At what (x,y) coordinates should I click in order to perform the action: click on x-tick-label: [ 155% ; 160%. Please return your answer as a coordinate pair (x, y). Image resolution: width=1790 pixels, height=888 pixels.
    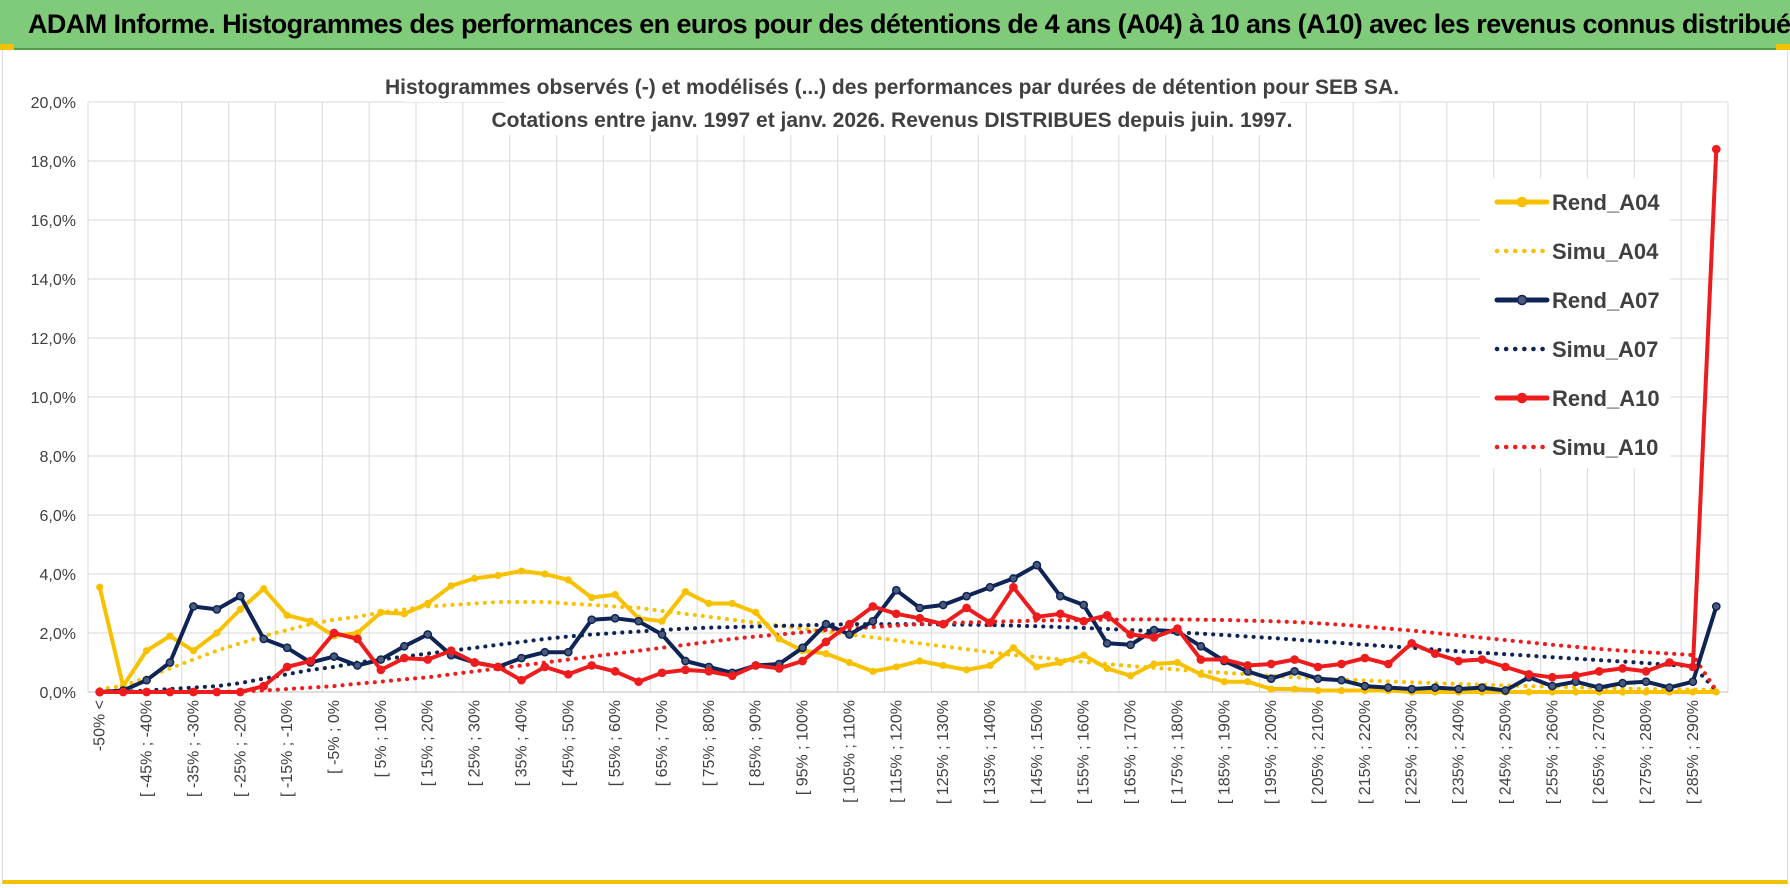
    Looking at the image, I should click on (1084, 752).